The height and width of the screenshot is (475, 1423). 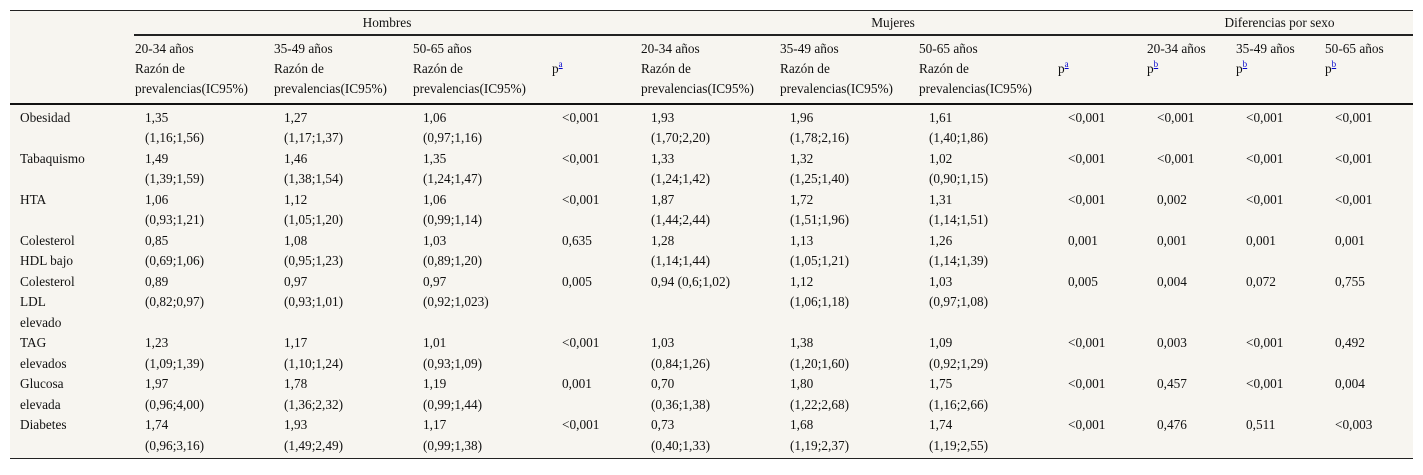 I want to click on confidence-interval: (1,14;1,39), so click(x=959, y=260).